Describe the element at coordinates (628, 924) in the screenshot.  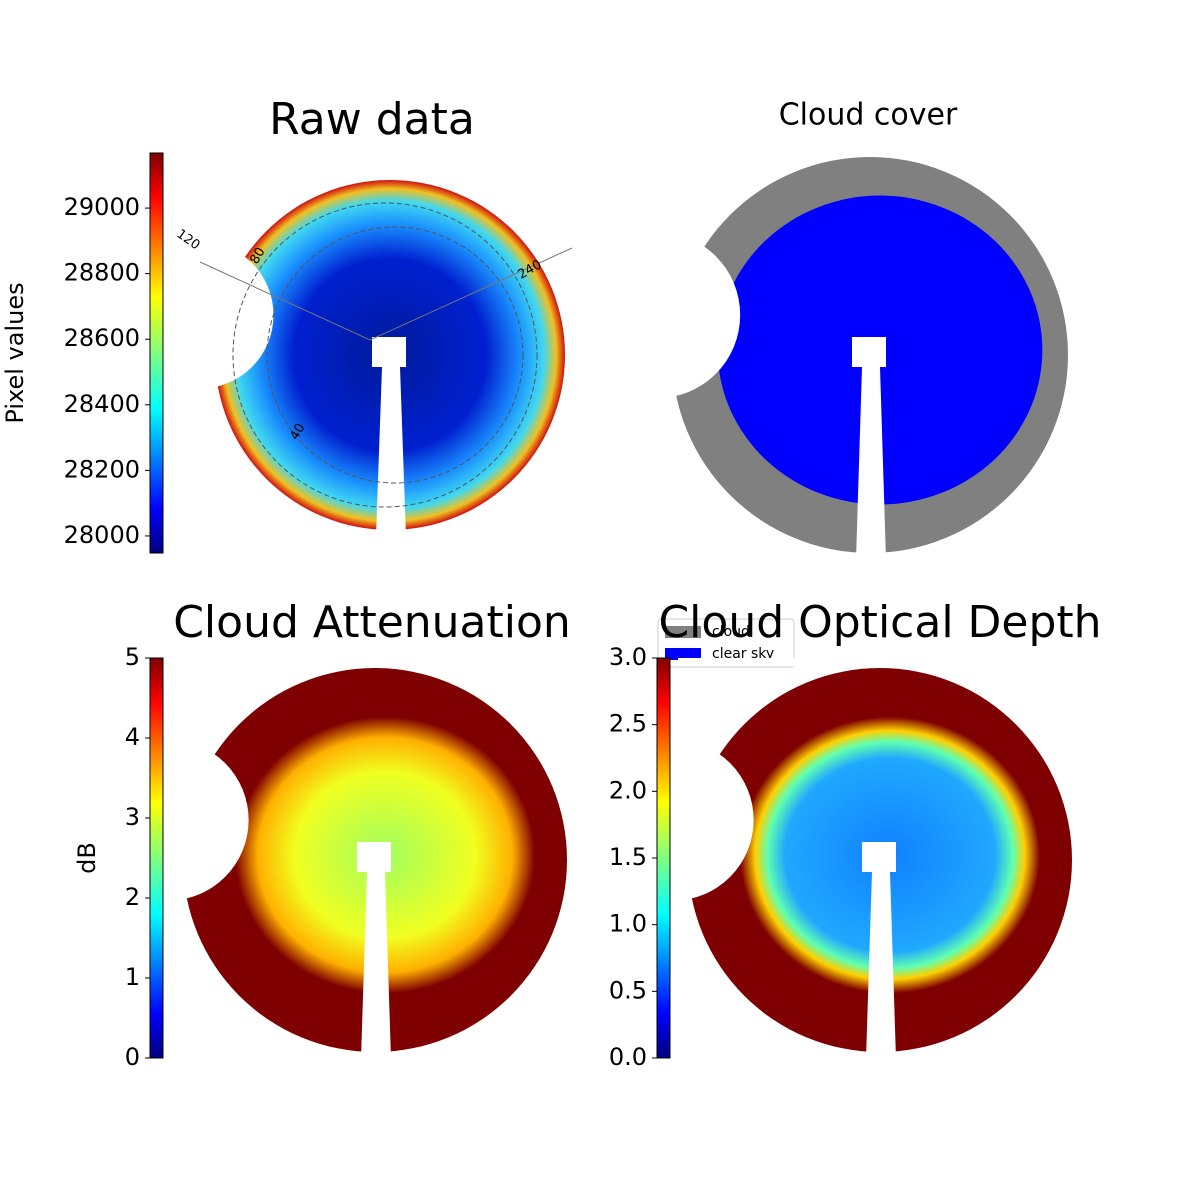
I see `colorbar-tick-label: 1.0` at that location.